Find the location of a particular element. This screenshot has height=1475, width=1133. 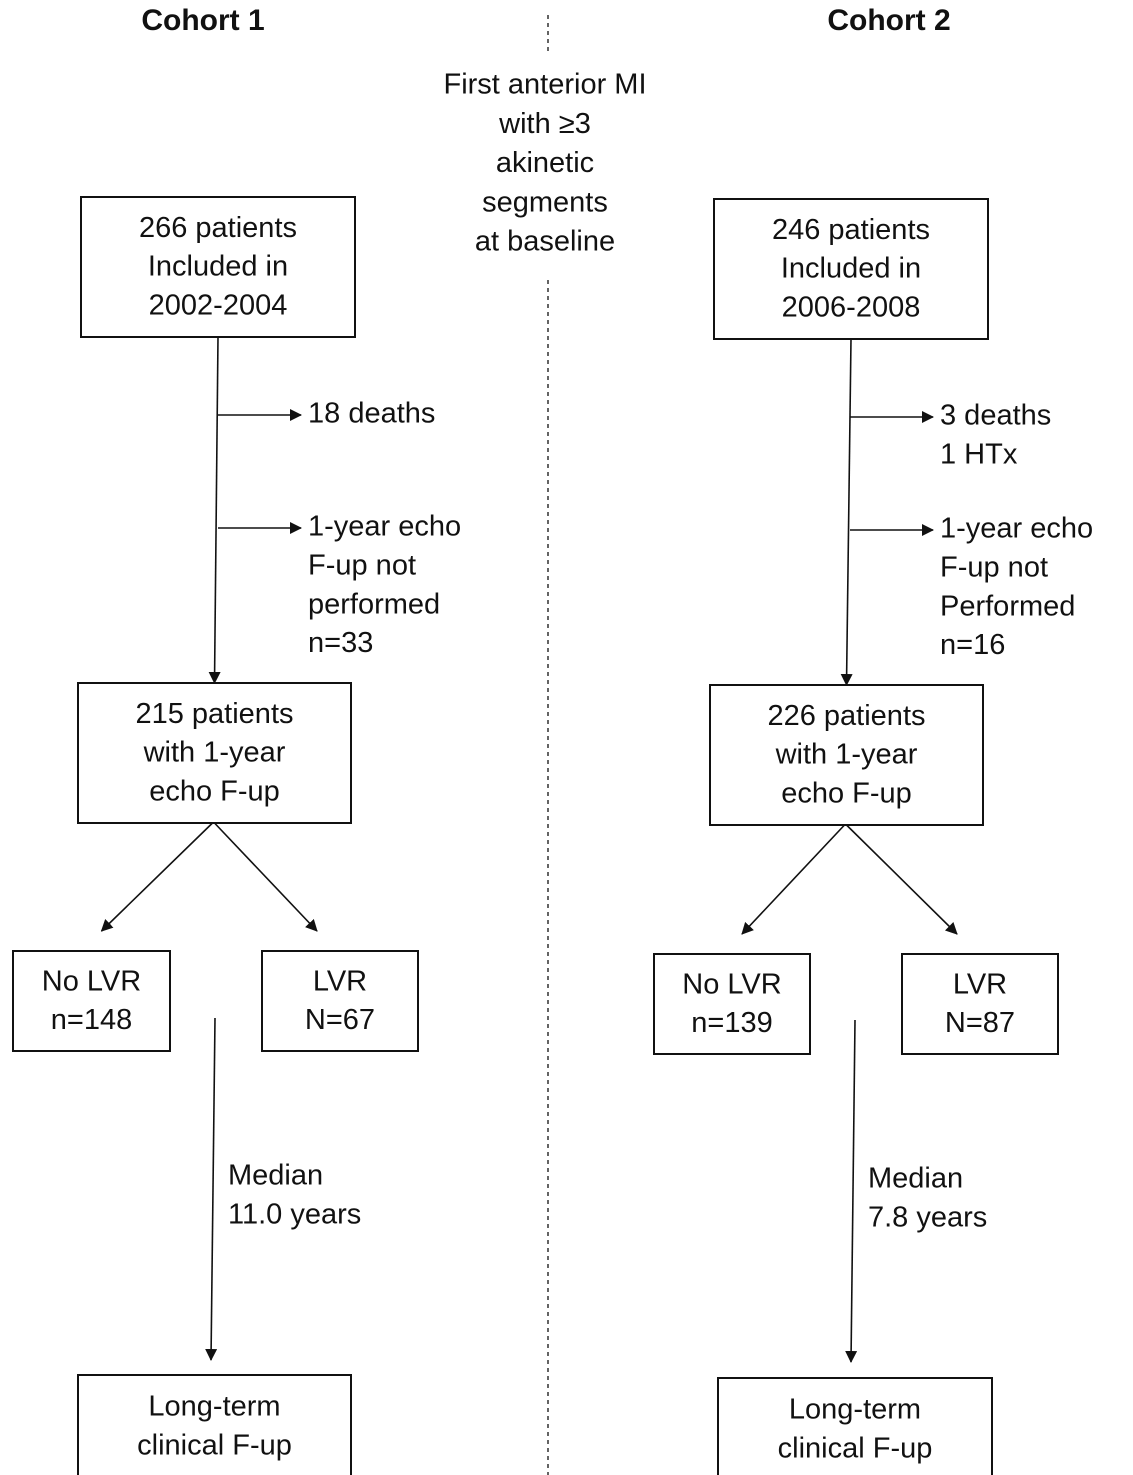

median-text: 11.0 years is located at coordinates (294, 1214).